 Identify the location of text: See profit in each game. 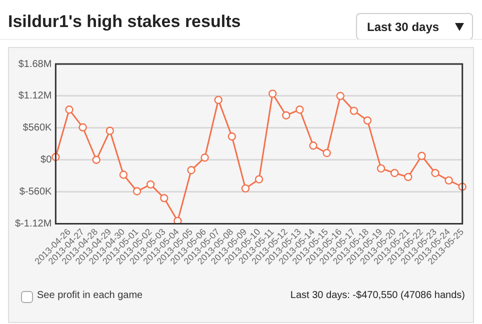
(90, 295).